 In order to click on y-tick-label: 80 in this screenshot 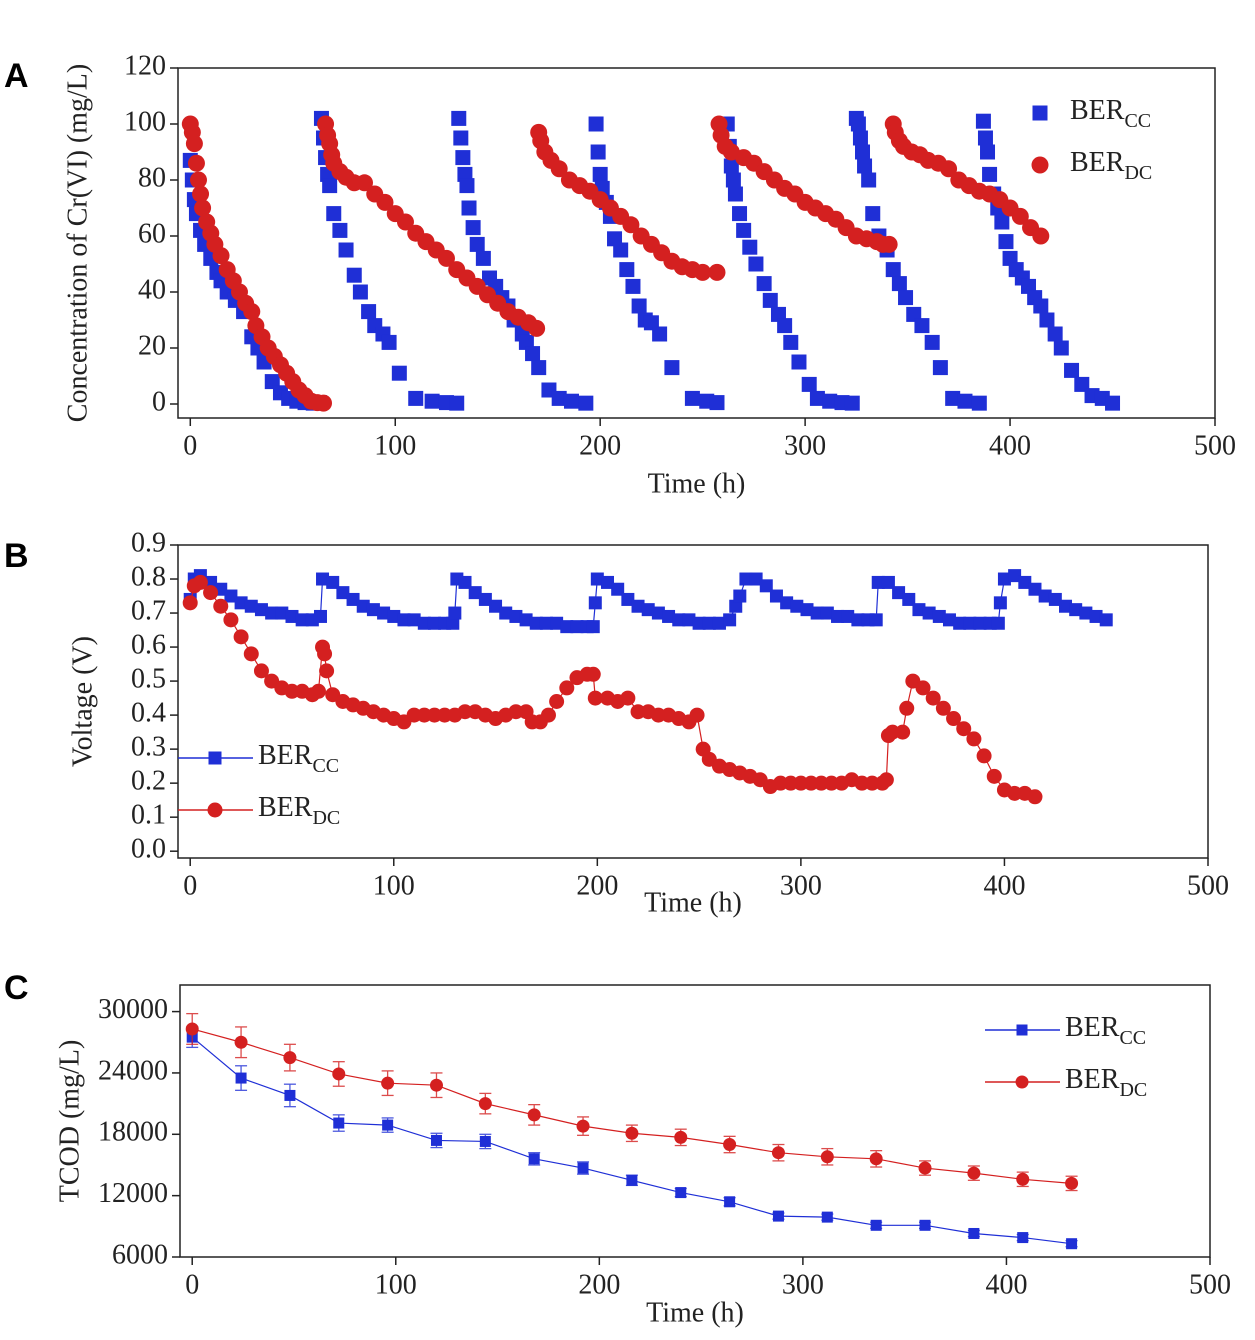, I will do `click(152, 177)`.